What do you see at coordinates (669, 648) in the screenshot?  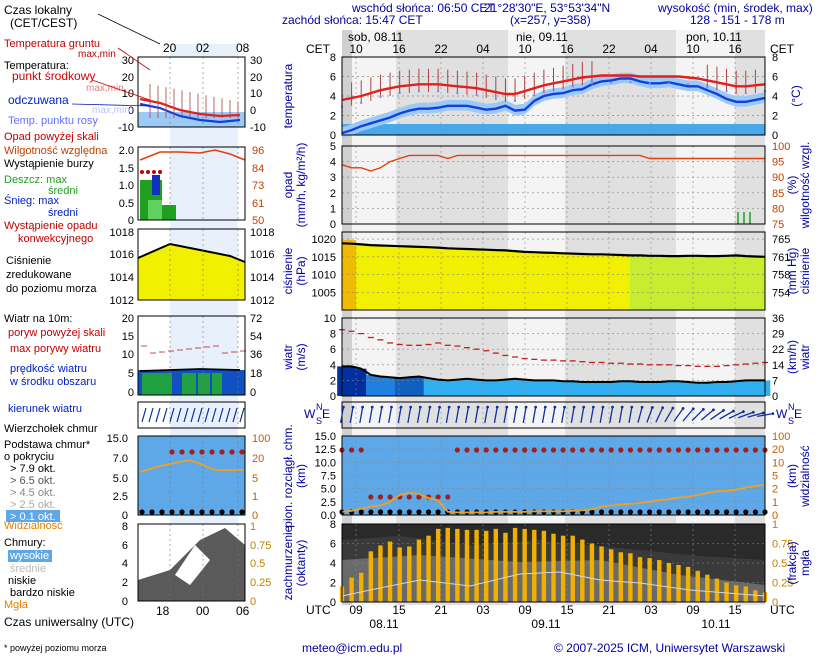 I see `footer-copyright: © 2007-2025 ICM, Uniwersytet Warszawski` at bounding box center [669, 648].